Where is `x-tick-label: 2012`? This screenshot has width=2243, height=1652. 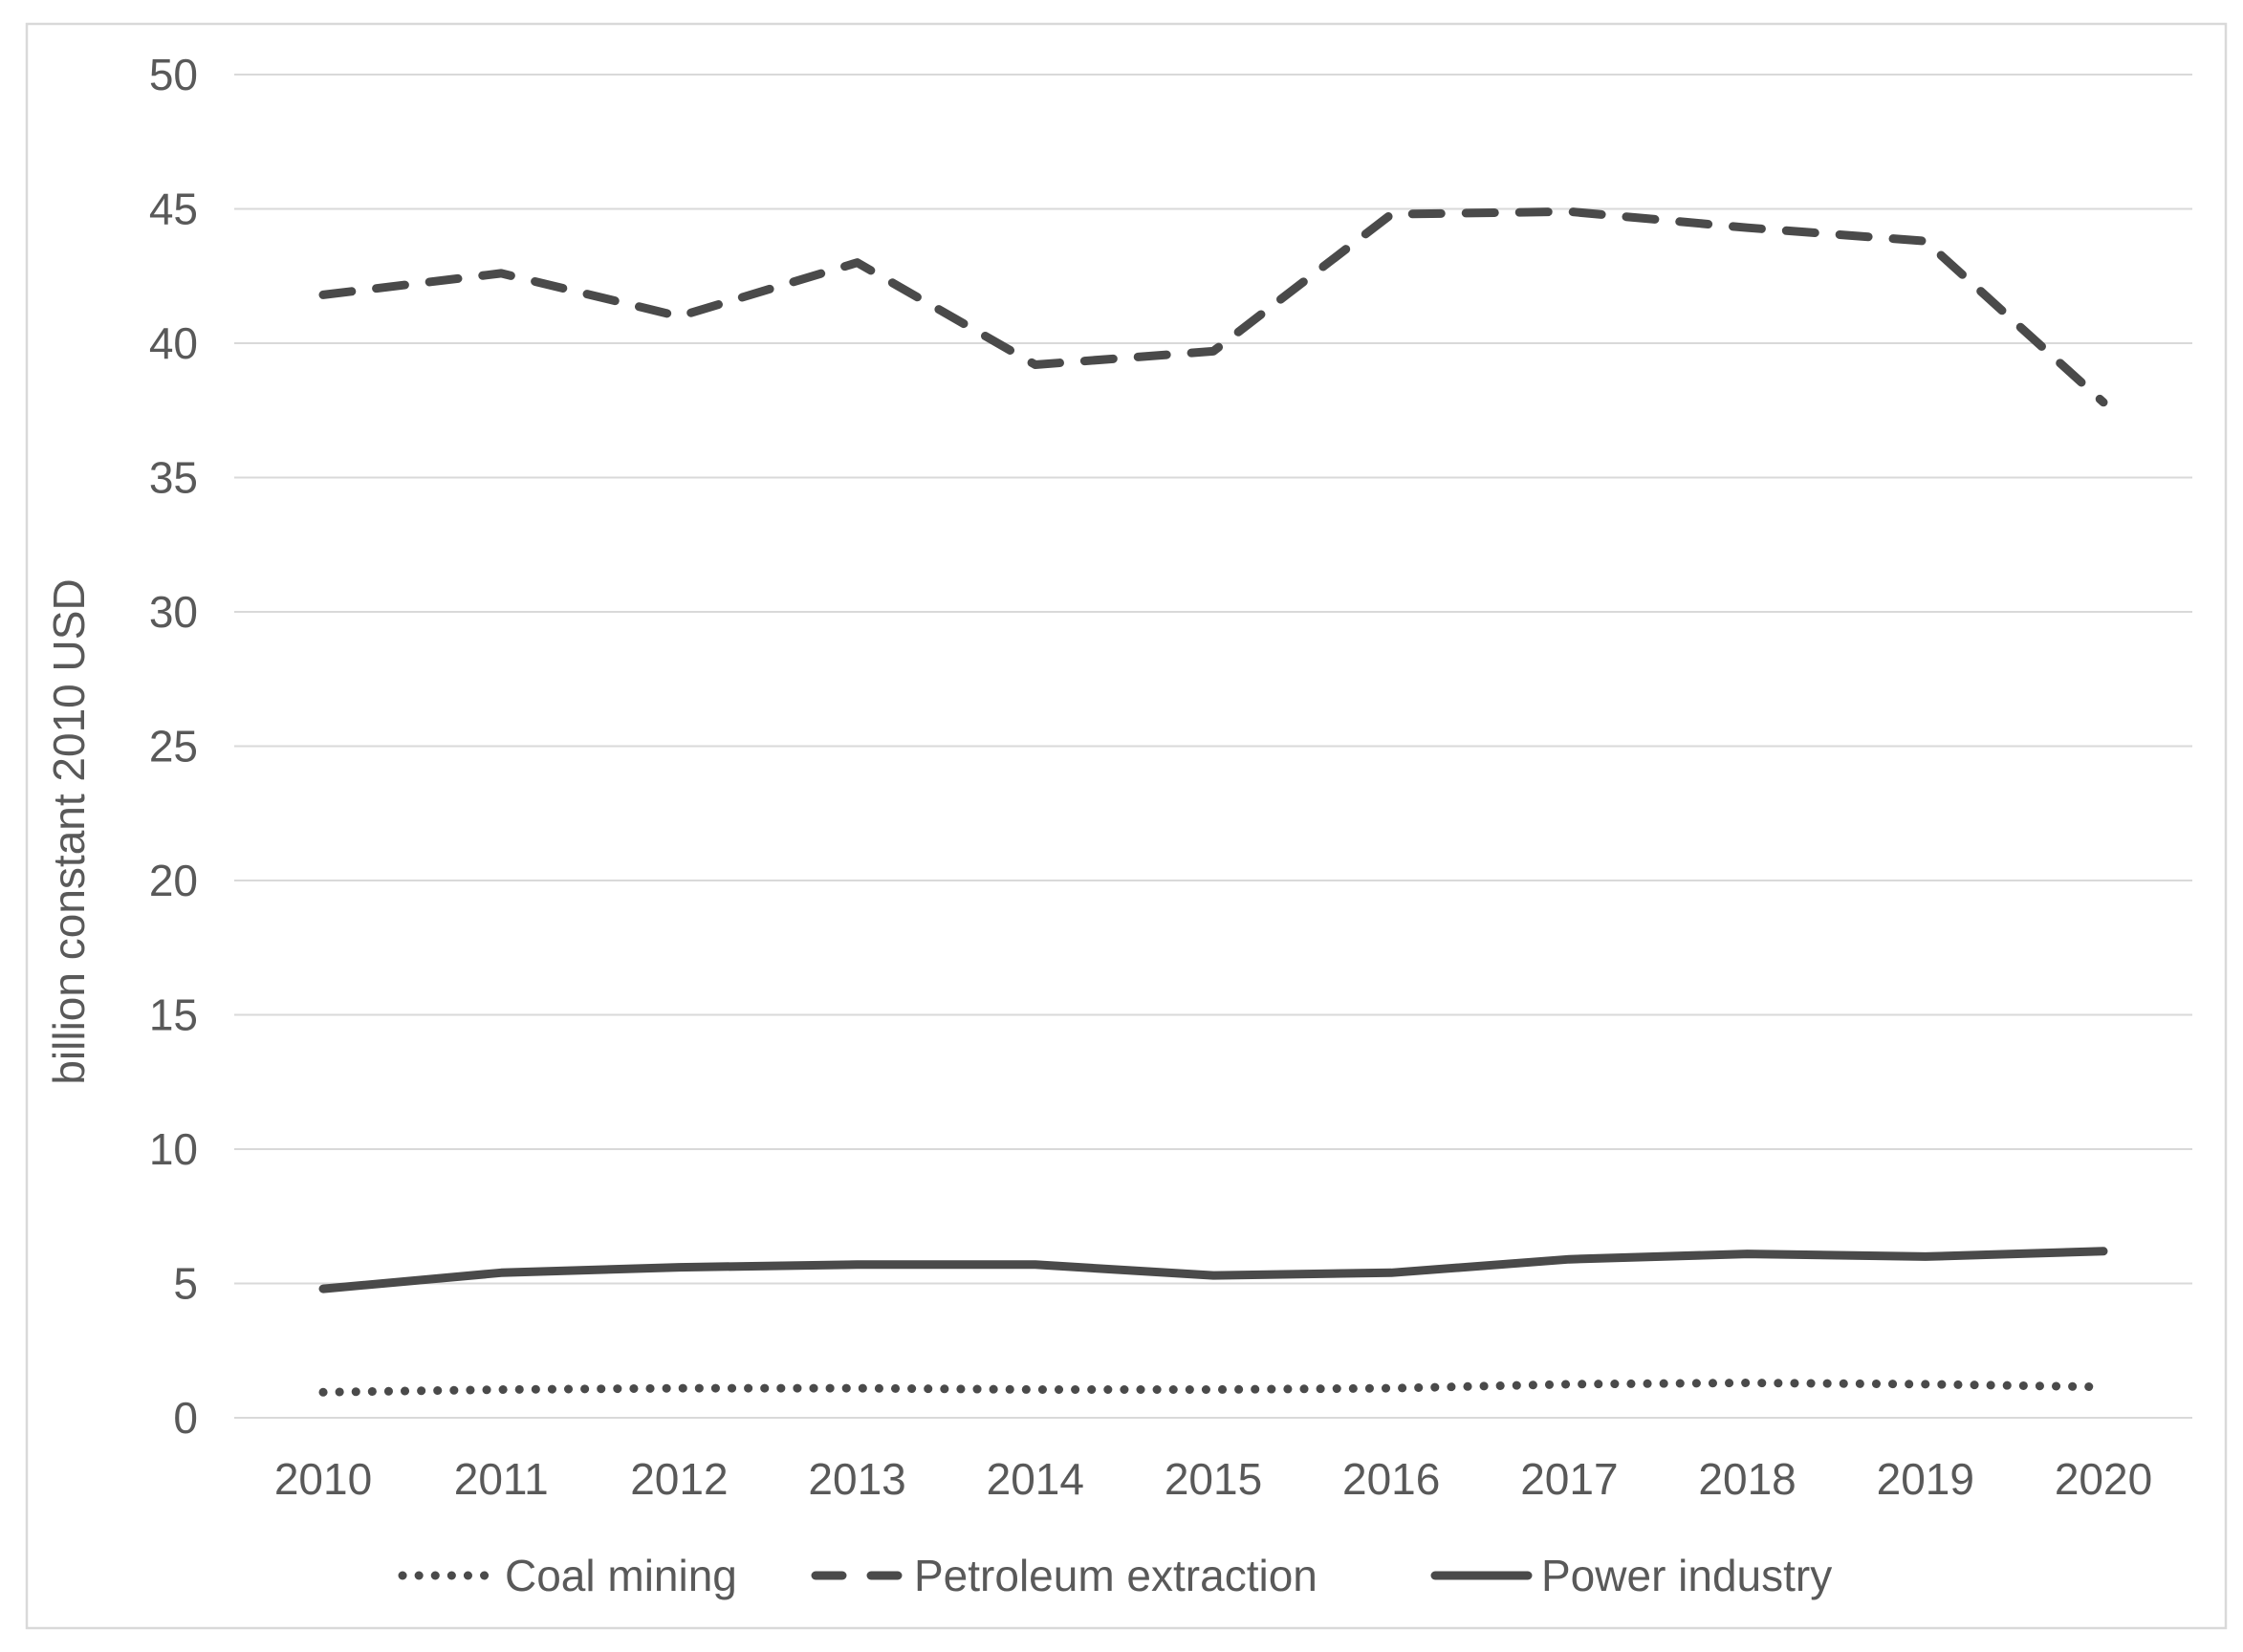
x-tick-label: 2012 is located at coordinates (679, 1479).